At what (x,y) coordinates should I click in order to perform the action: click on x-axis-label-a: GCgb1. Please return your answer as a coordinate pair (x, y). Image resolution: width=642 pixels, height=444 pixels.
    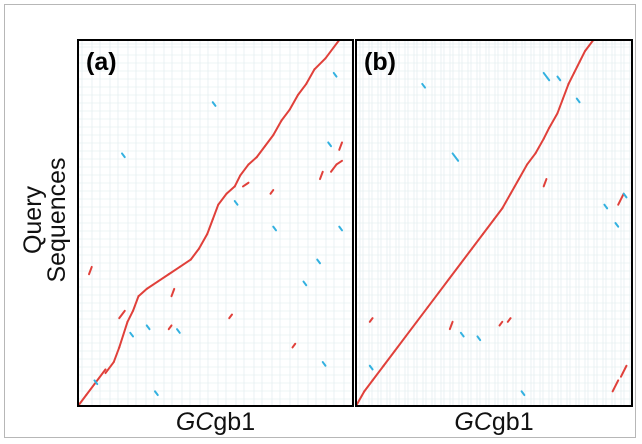
    Looking at the image, I should click on (215, 422).